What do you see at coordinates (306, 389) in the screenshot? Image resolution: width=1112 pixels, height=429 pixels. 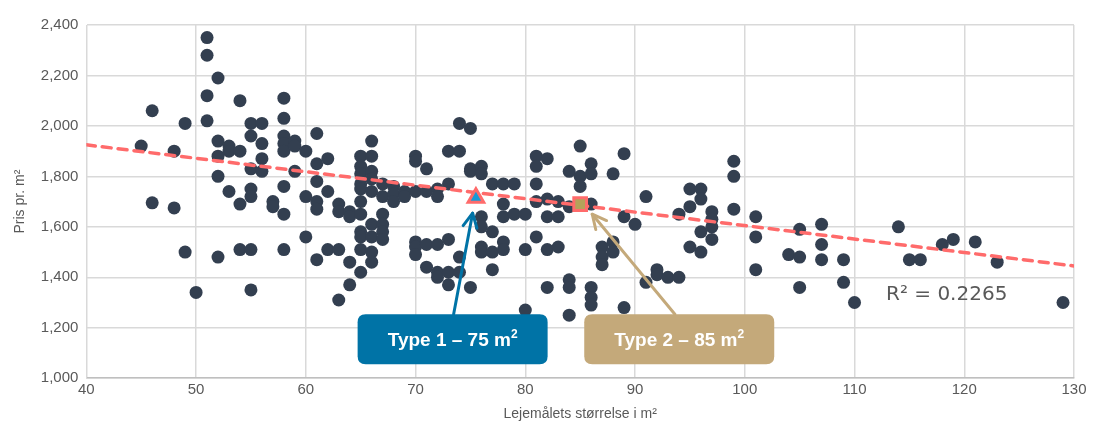 I see `x-tick-label: 60` at bounding box center [306, 389].